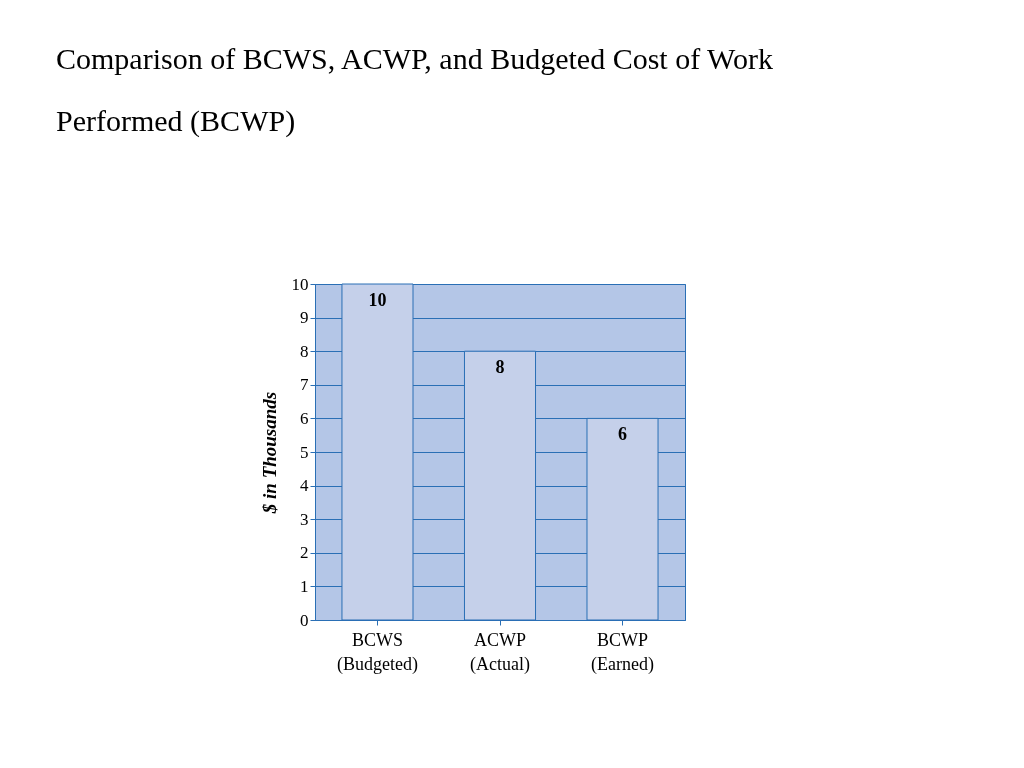 The image size is (1024, 768). Describe the element at coordinates (304, 519) in the screenshot. I see `y-tick-label: 3` at that location.